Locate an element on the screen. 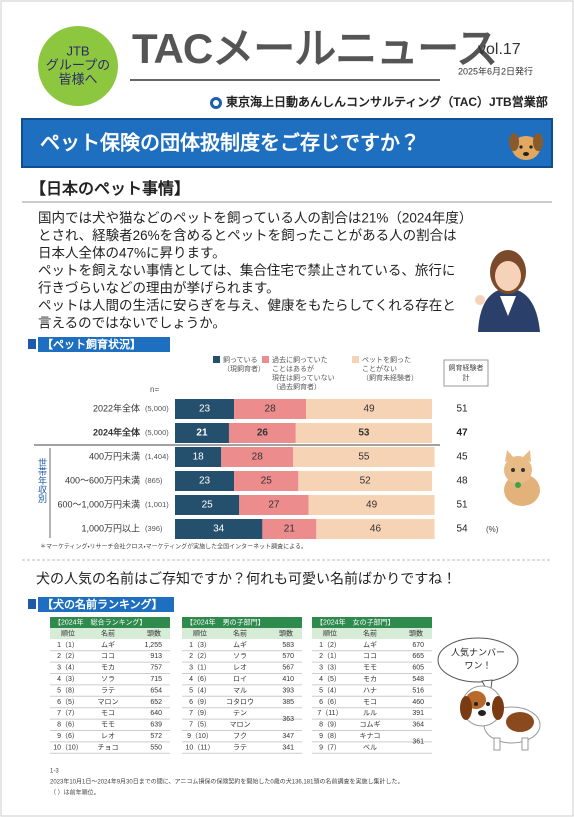  dog-name: ソラ is located at coordinates (108, 679).